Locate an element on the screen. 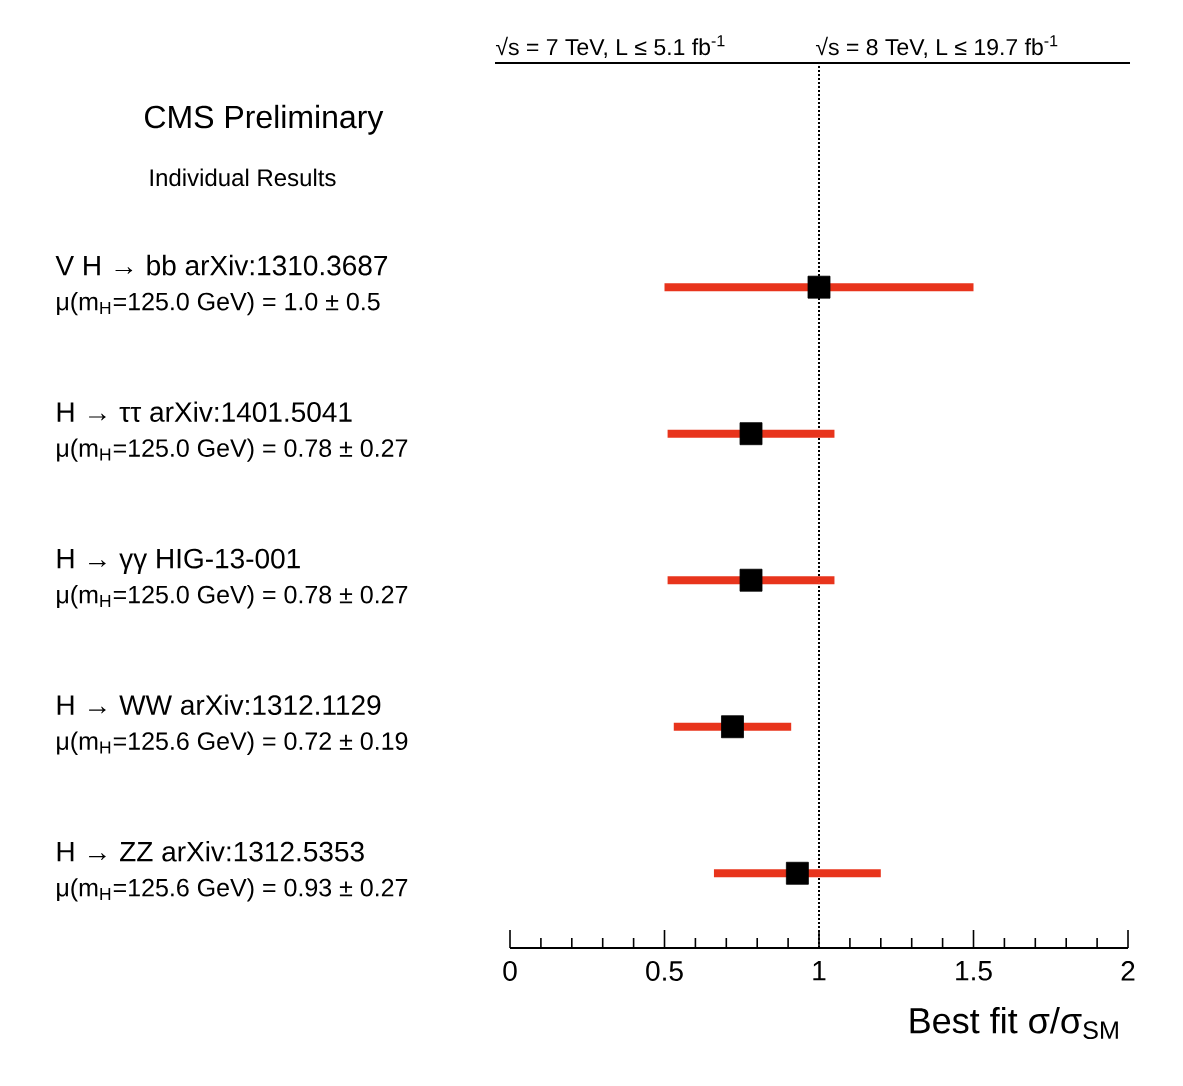 This screenshot has height=1086, width=1183. chart-title: CMS Preliminary is located at coordinates (264, 119).